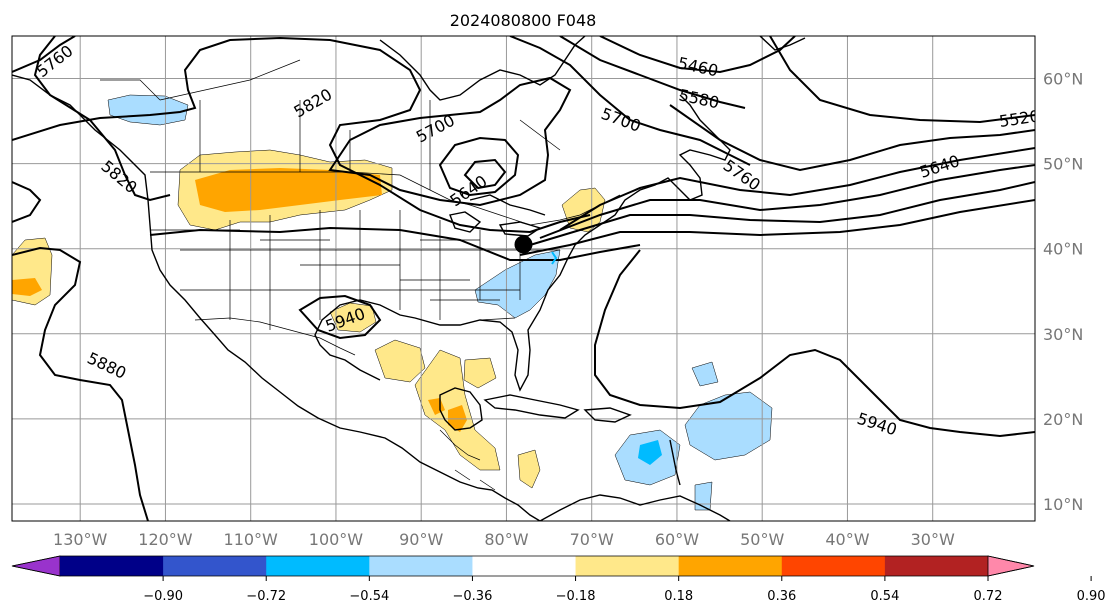 This screenshot has width=1105, height=615. I want to click on lon-tick-label: 100°W, so click(336, 539).